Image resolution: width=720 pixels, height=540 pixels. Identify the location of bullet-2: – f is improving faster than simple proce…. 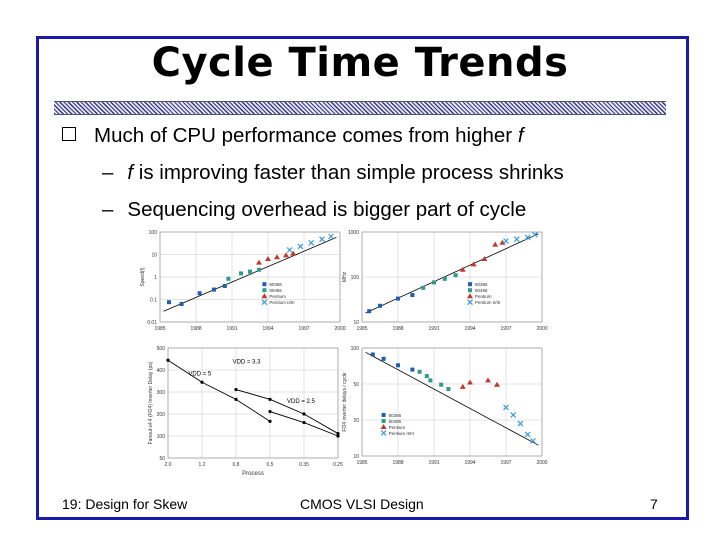
(313, 175).